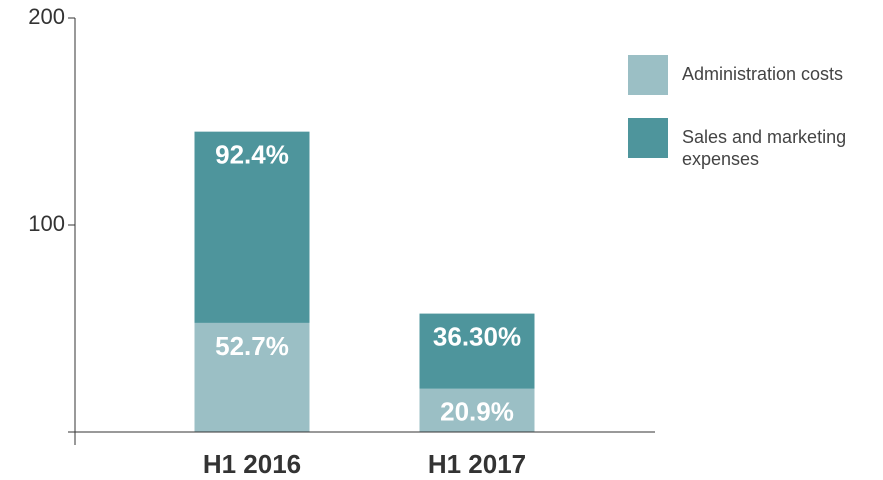 The height and width of the screenshot is (480, 883). Describe the element at coordinates (46, 223) in the screenshot. I see `y-tick-label: 100` at that location.